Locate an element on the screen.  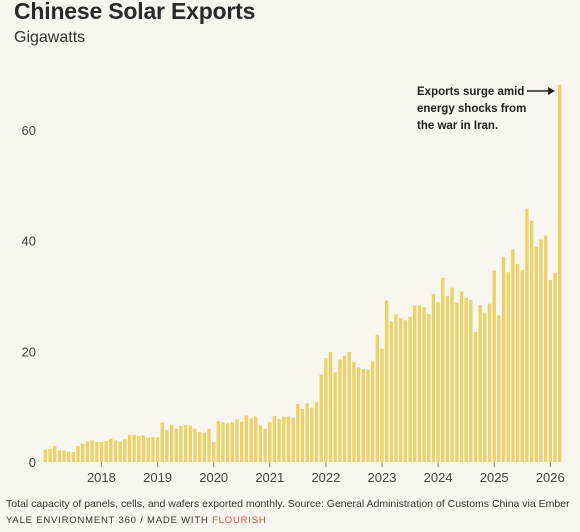
y-tick-label: 40 is located at coordinates (29, 241).